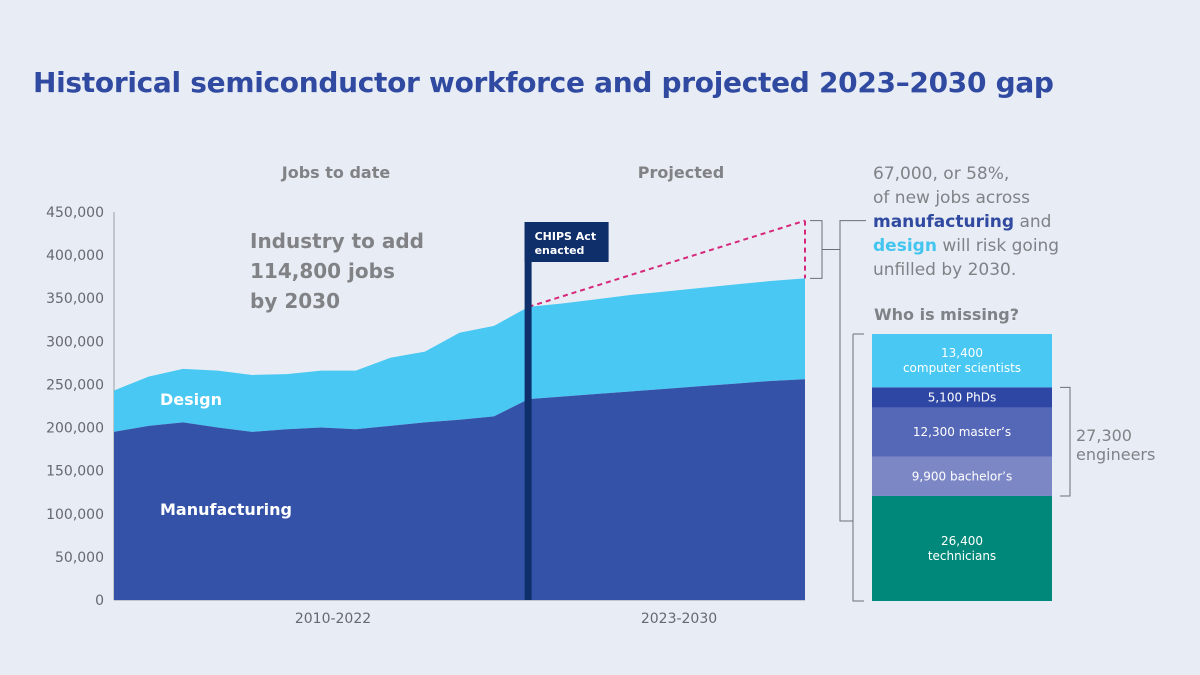 This screenshot has height=675, width=1200. What do you see at coordinates (1104, 435) in the screenshot?
I see `engineers-total-value: 27,300` at bounding box center [1104, 435].